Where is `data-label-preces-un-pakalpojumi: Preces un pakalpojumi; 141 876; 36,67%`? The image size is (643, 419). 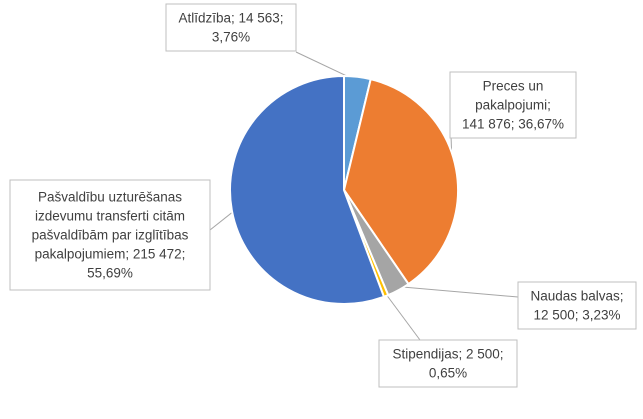
data-label-preces-un-pakalpojumi: Preces un pakalpojumi; 141 876; 36,67% is located at coordinates (513, 105).